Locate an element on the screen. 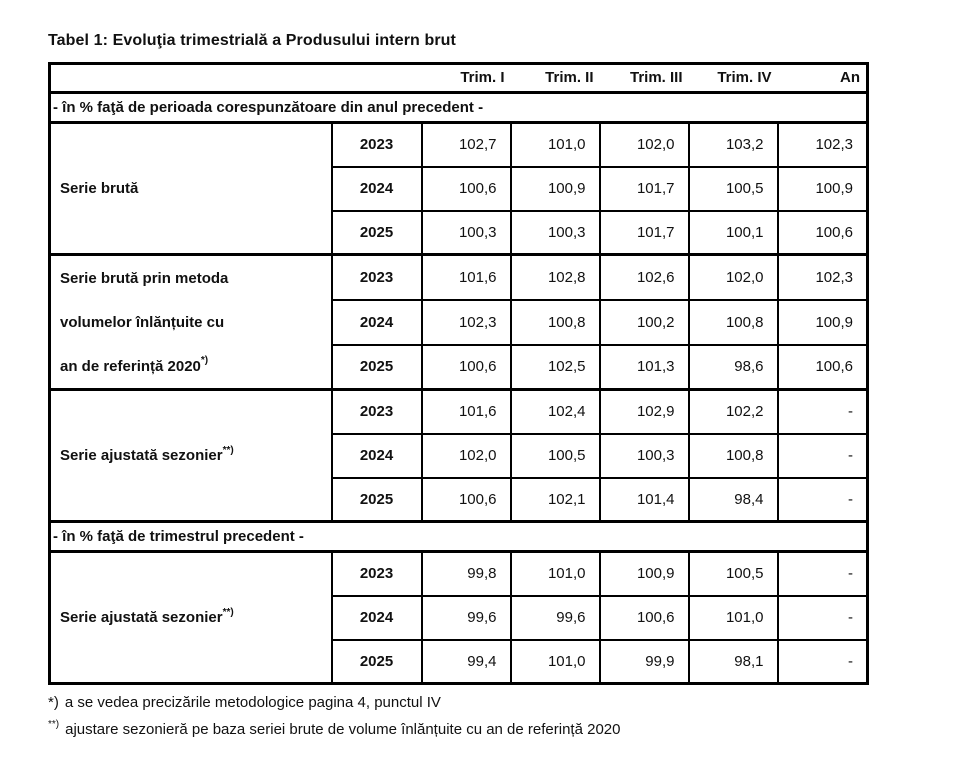 The width and height of the screenshot is (977, 771). value-cell: 98,4 is located at coordinates (733, 499).